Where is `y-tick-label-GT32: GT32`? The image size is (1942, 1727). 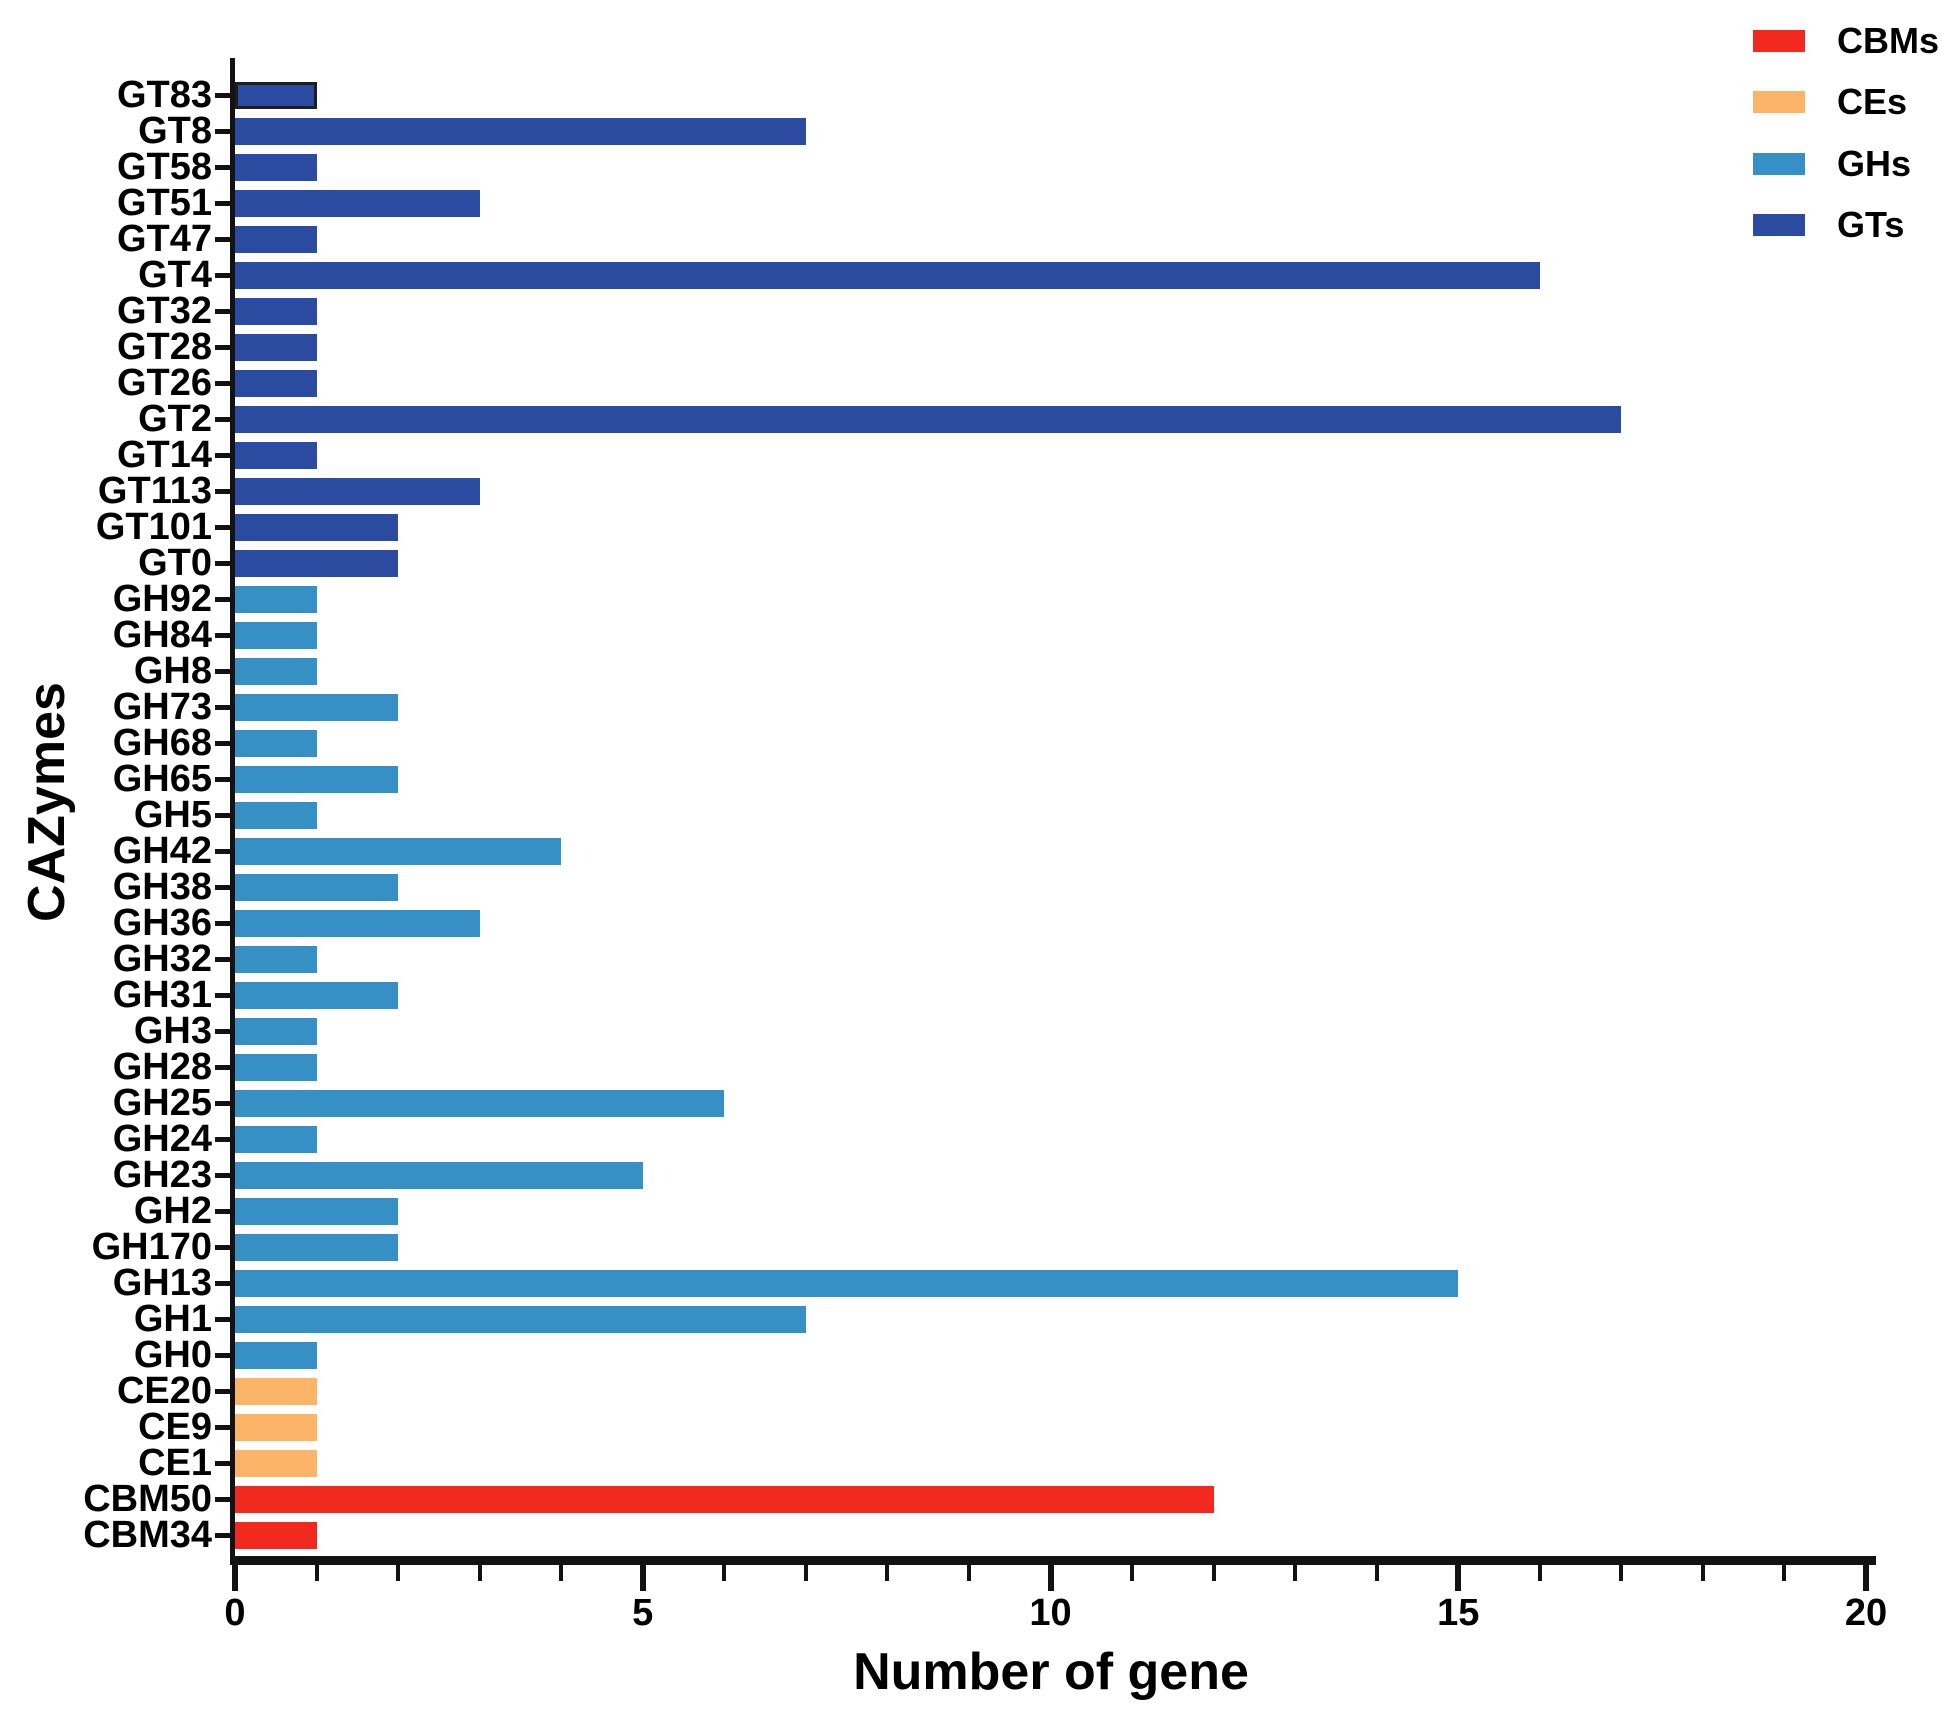
y-tick-label-GT32: GT32 is located at coordinates (164, 311).